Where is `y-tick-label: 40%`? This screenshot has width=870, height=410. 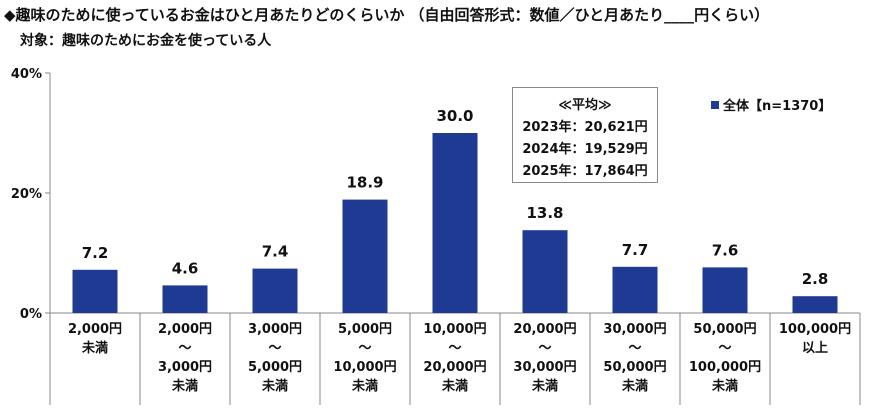
y-tick-label: 40% is located at coordinates (26, 74).